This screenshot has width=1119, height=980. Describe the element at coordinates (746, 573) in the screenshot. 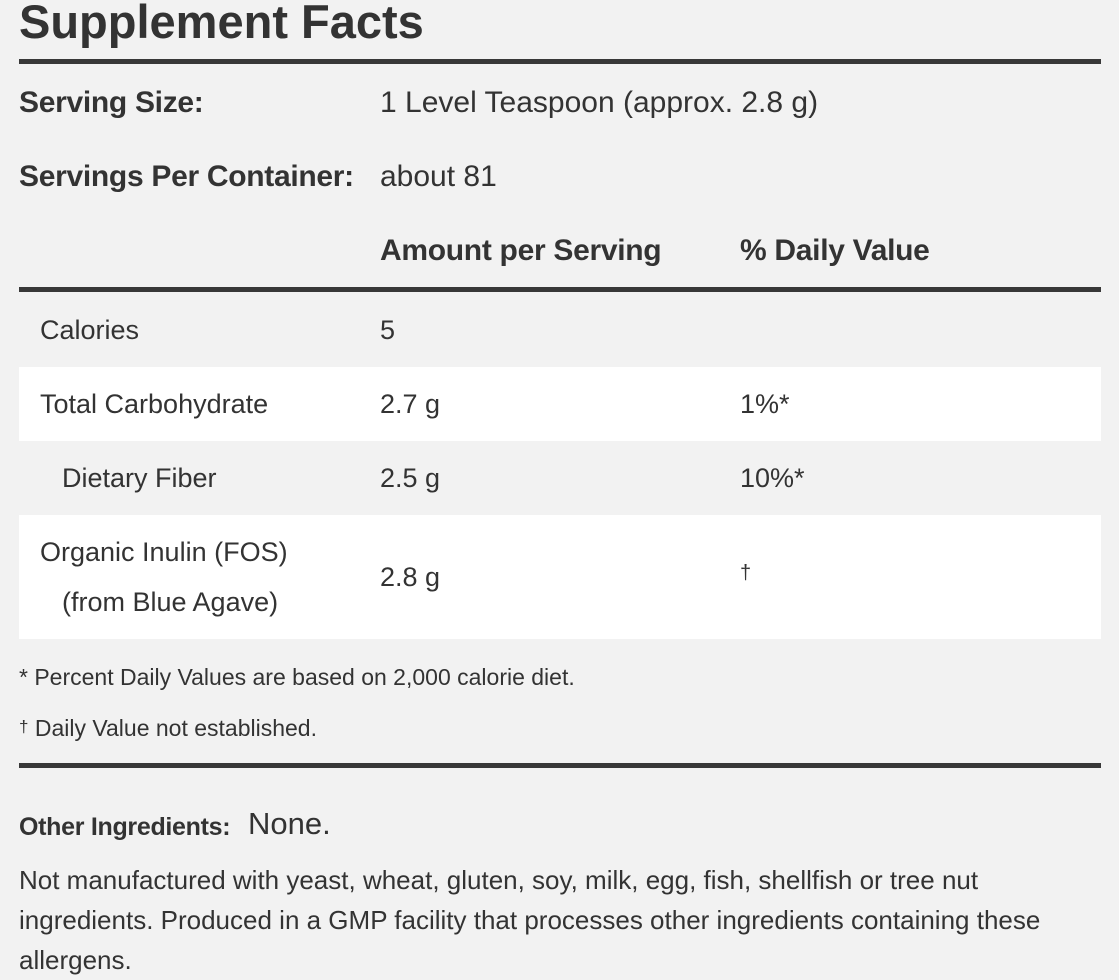

I see `nutrient-daily-value: †` at that location.